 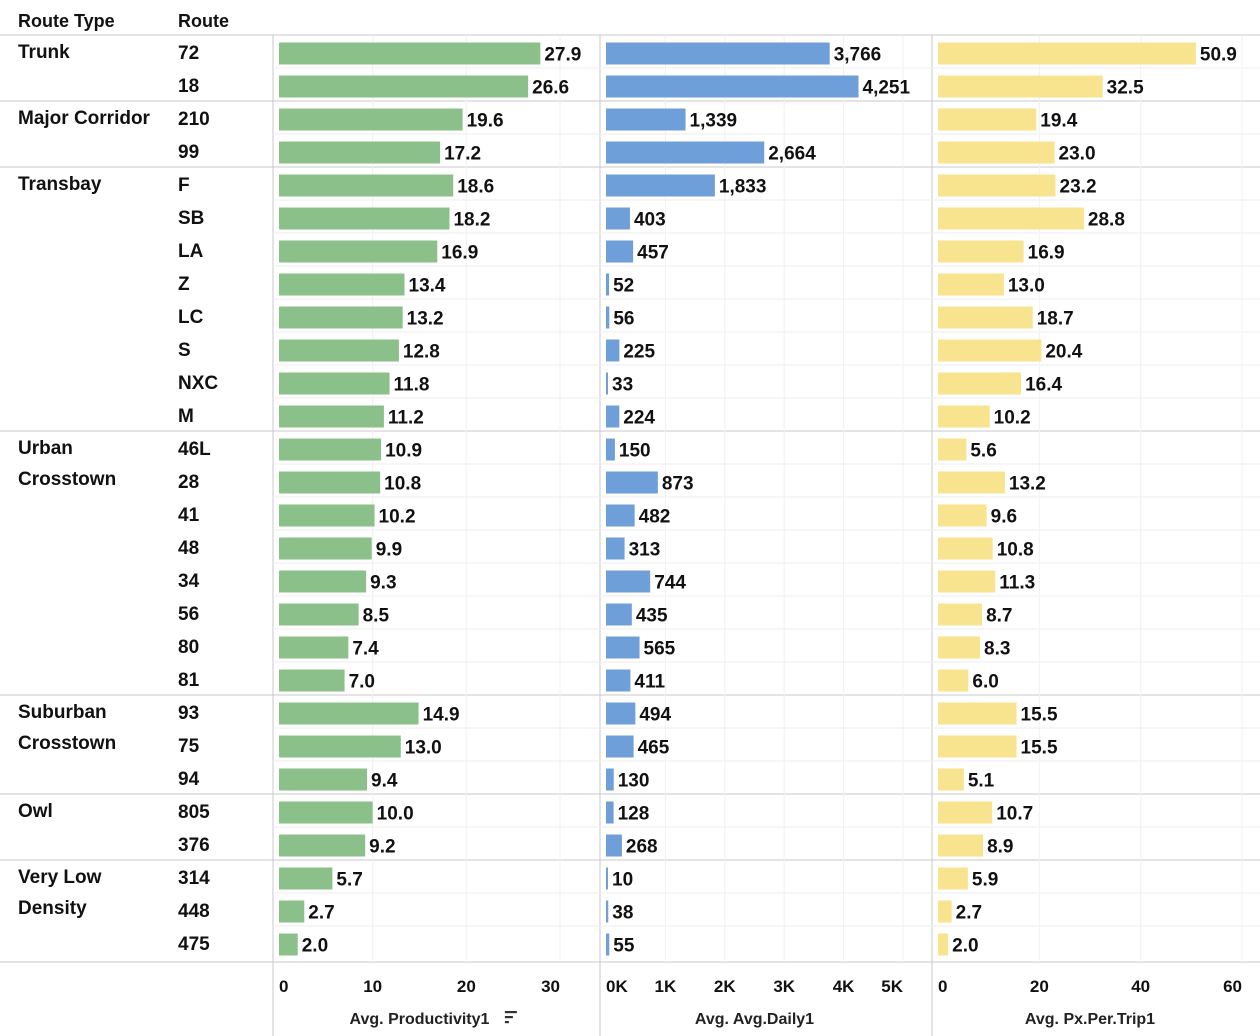 What do you see at coordinates (792, 154) in the screenshot?
I see `value-label: 2,664` at bounding box center [792, 154].